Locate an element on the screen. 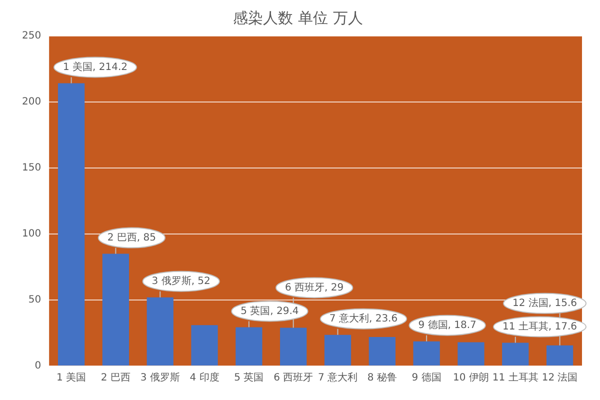 The width and height of the screenshot is (600, 400). data-label: 6 西班牙, 29 is located at coordinates (314, 287).